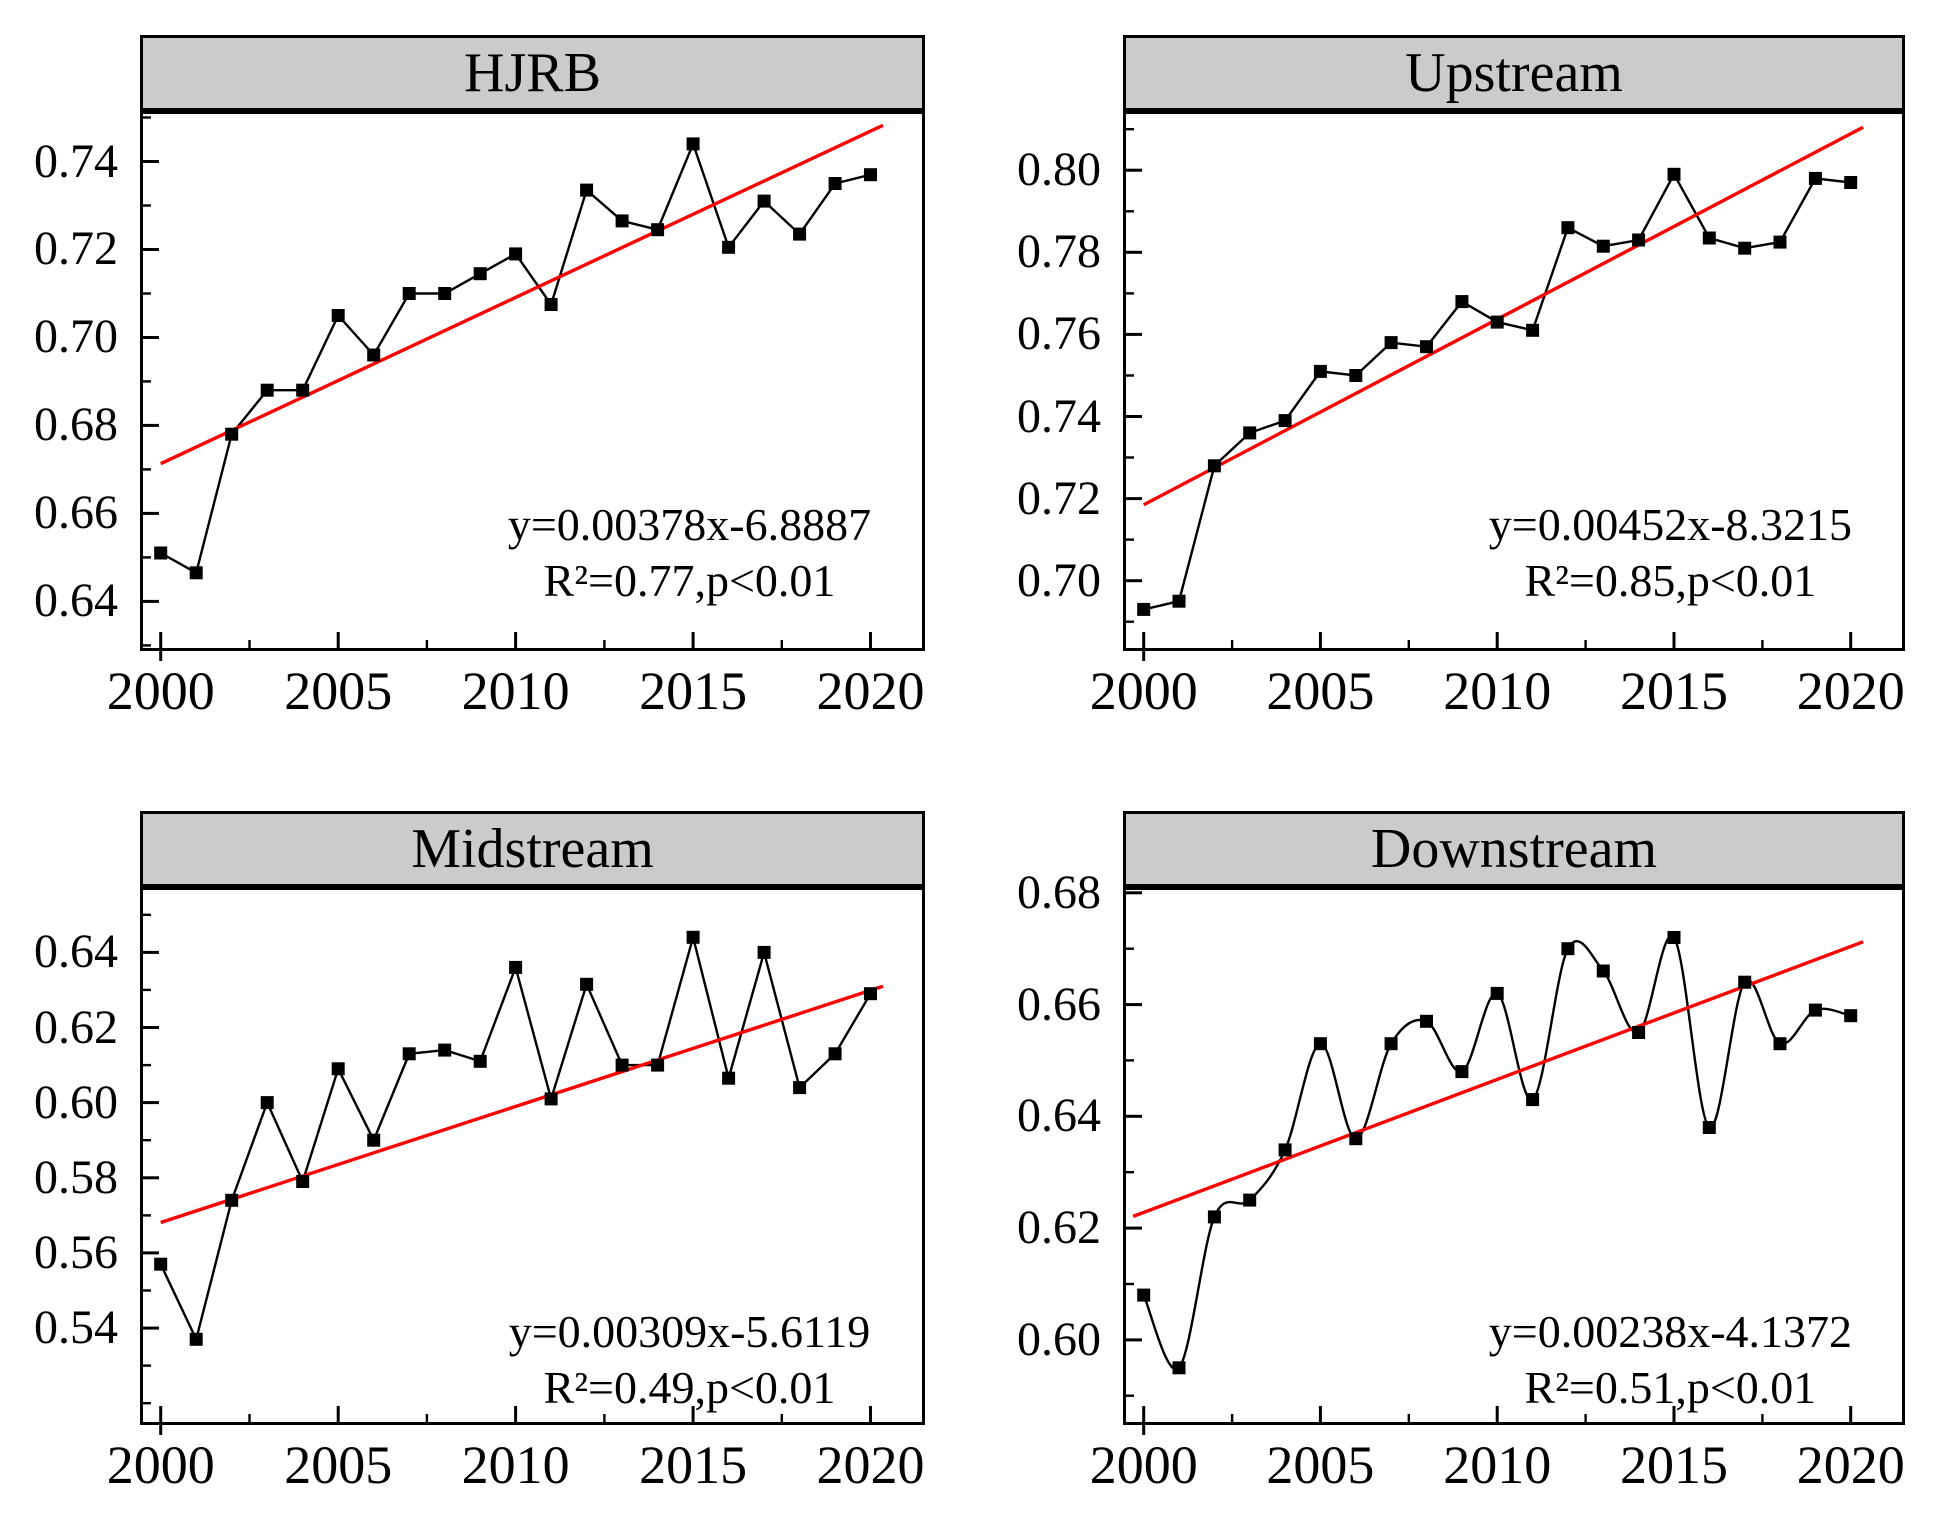 Image resolution: width=1959 pixels, height=1532 pixels. I want to click on panel-header-midstream: Midstream, so click(532, 849).